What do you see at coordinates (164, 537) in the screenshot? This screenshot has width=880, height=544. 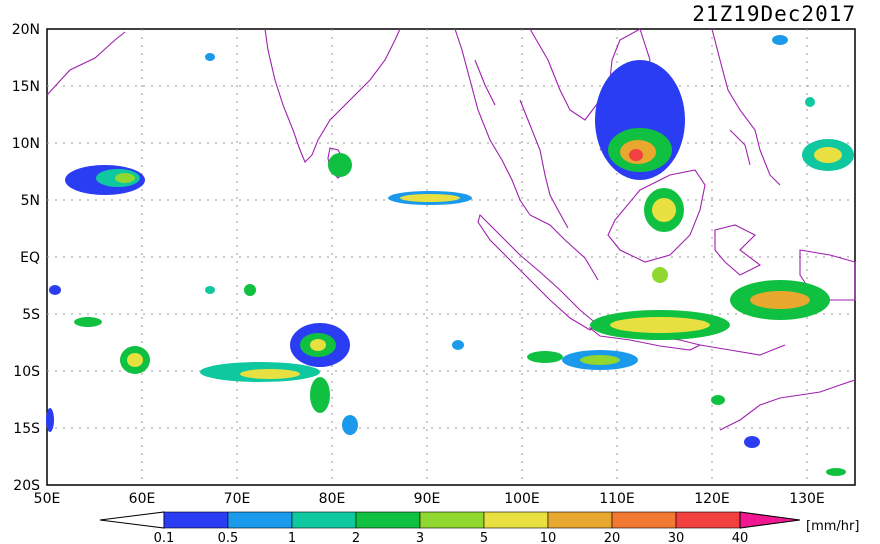 I see `colorbar-tick-label: 0.1` at bounding box center [164, 537].